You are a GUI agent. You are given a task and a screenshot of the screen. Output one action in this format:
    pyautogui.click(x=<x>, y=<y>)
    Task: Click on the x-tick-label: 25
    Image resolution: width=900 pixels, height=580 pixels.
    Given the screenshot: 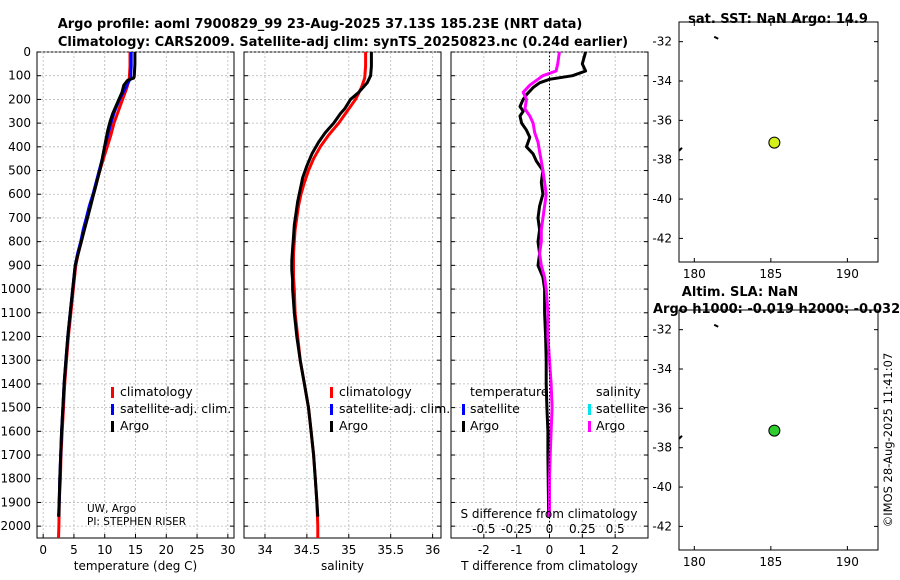 What is the action you would take?
    pyautogui.click(x=196, y=550)
    